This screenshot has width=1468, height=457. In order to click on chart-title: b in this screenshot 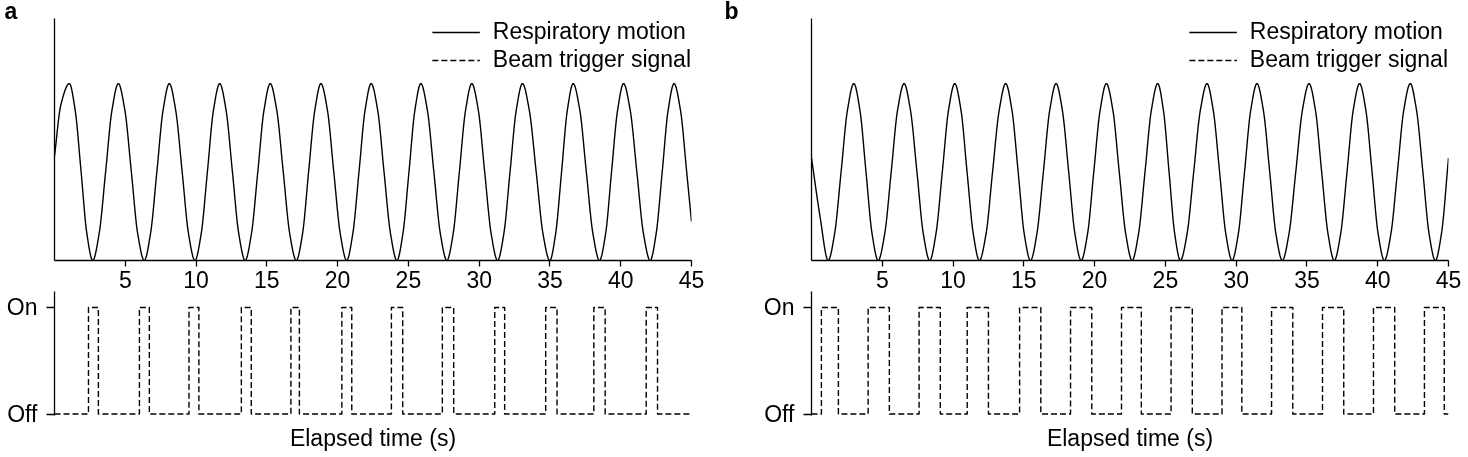, I will do `click(731, 12)`.